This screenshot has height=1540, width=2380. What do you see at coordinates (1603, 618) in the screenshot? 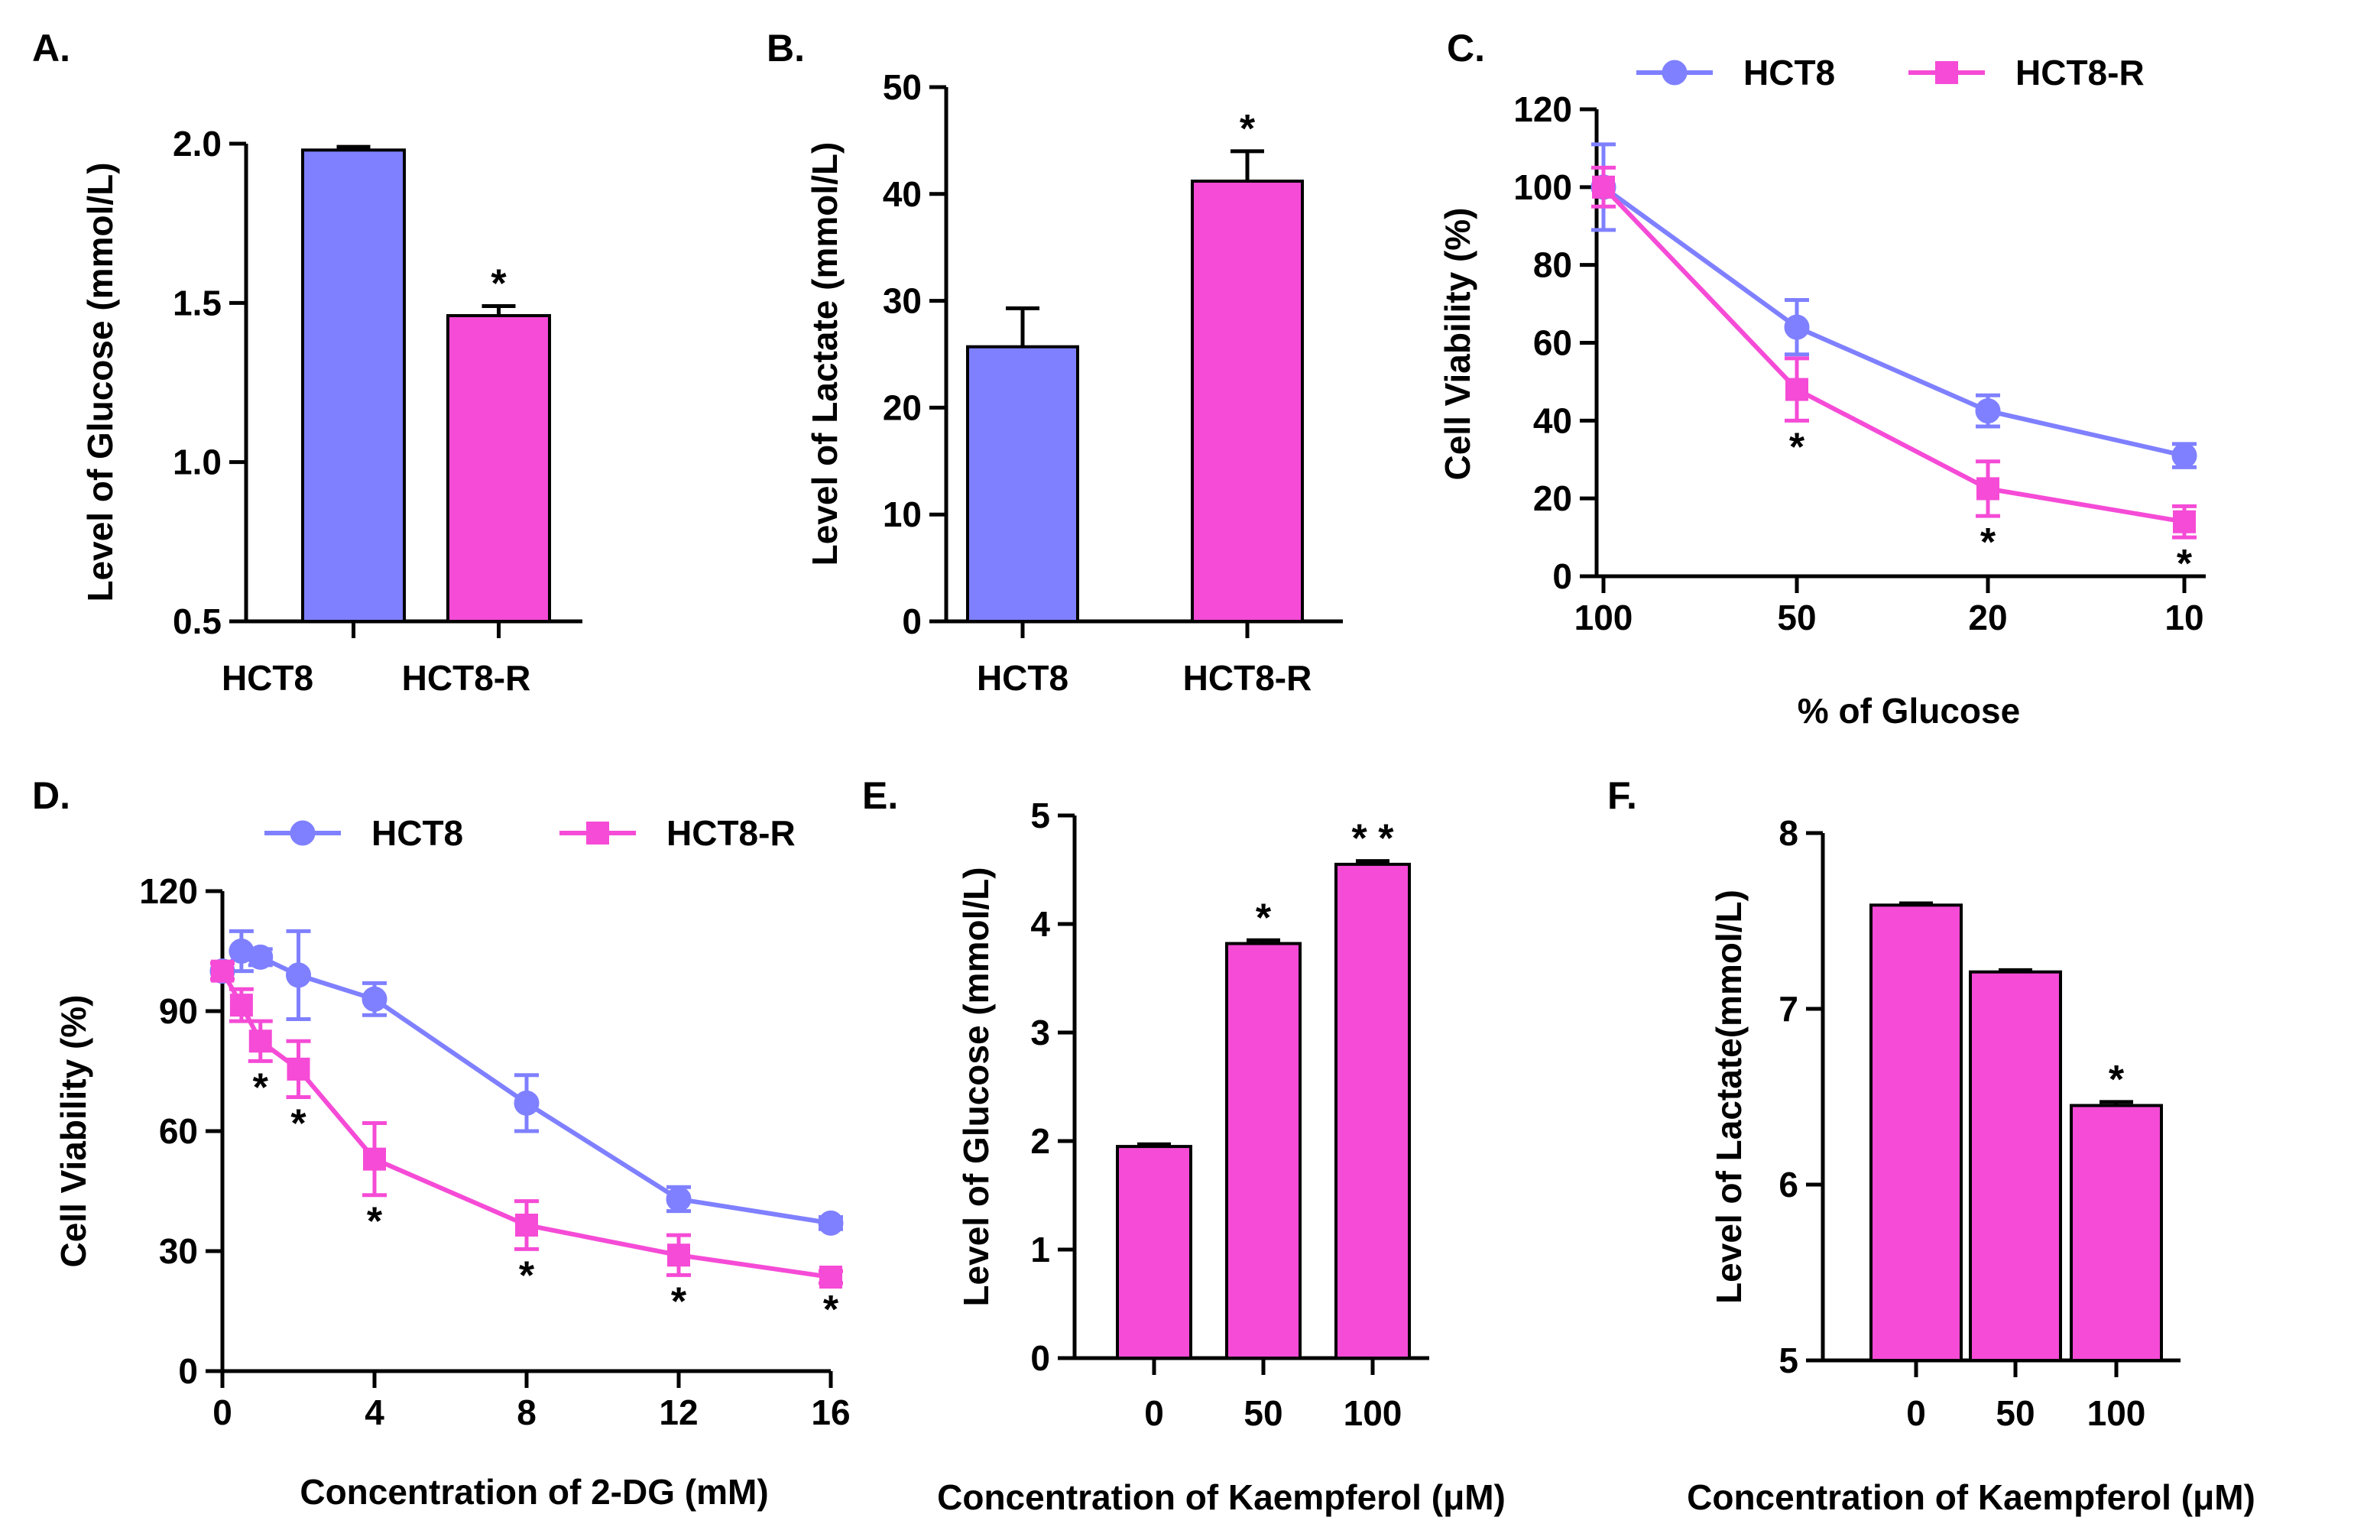
I see `x-tick-label: 100` at bounding box center [1603, 618].